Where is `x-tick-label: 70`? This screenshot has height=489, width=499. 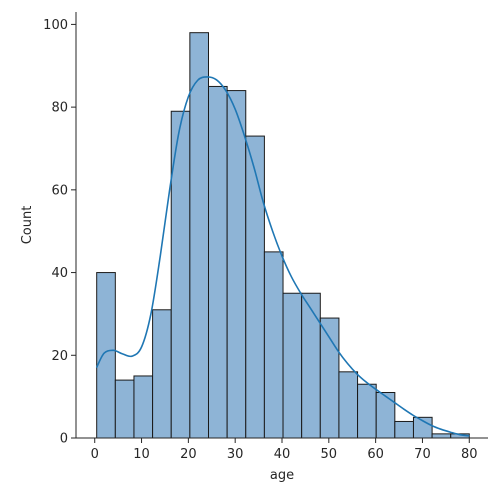 x-tick-label: 70 is located at coordinates (422, 454).